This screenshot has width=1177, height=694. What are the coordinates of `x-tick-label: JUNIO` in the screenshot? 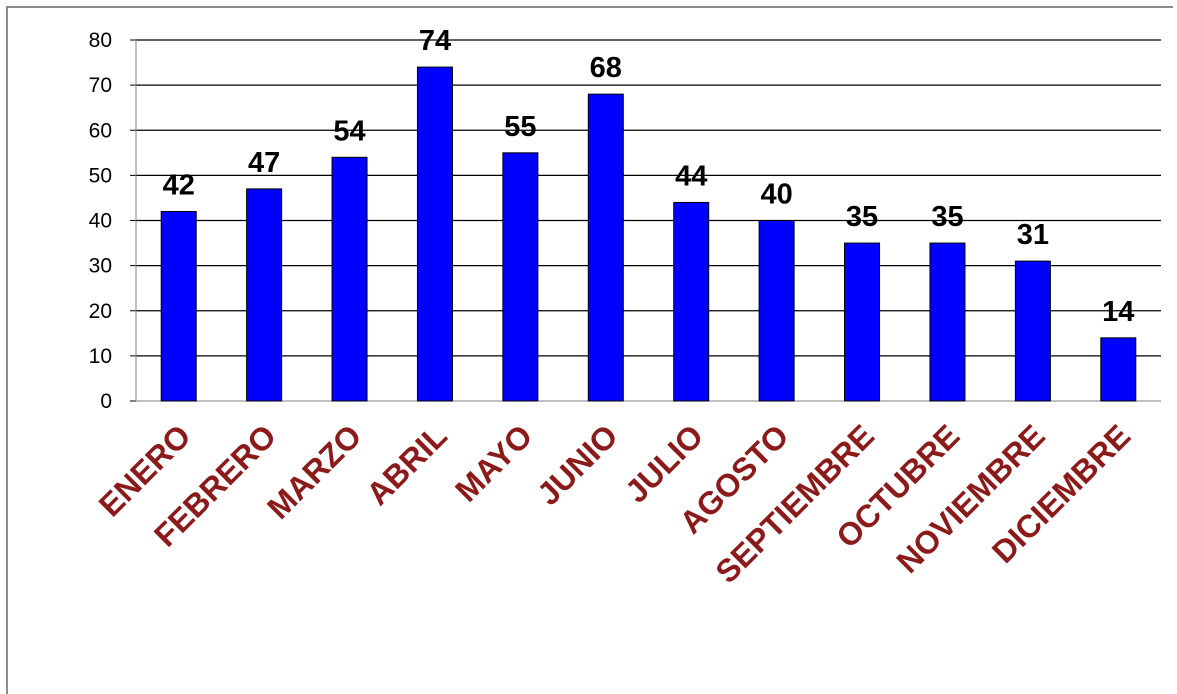 It's located at (577, 464).